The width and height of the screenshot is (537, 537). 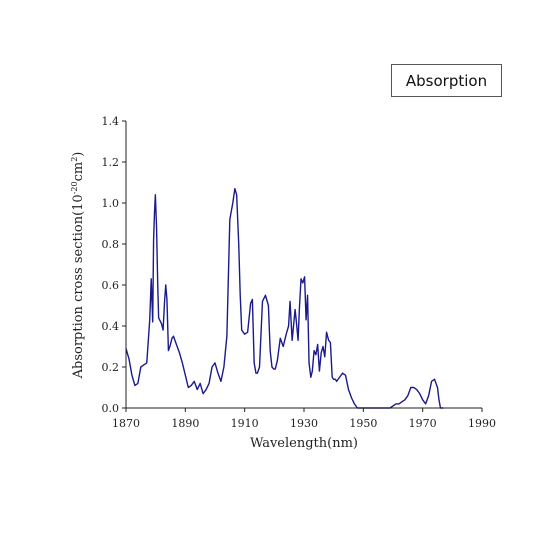 What do you see at coordinates (245, 423) in the screenshot?
I see `x-tick-label: 1910` at bounding box center [245, 423].